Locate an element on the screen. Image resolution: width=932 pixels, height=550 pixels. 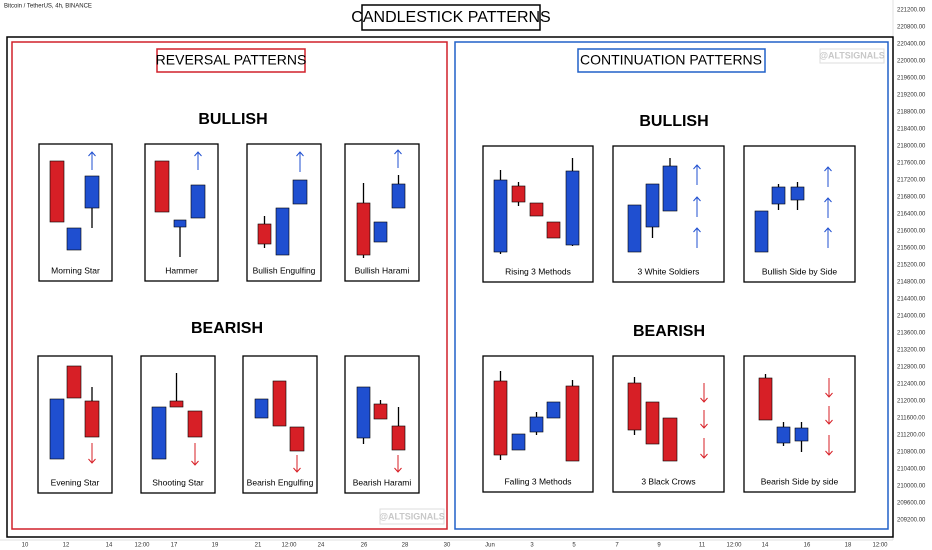
price-label: 216000.00 is located at coordinates (911, 232).